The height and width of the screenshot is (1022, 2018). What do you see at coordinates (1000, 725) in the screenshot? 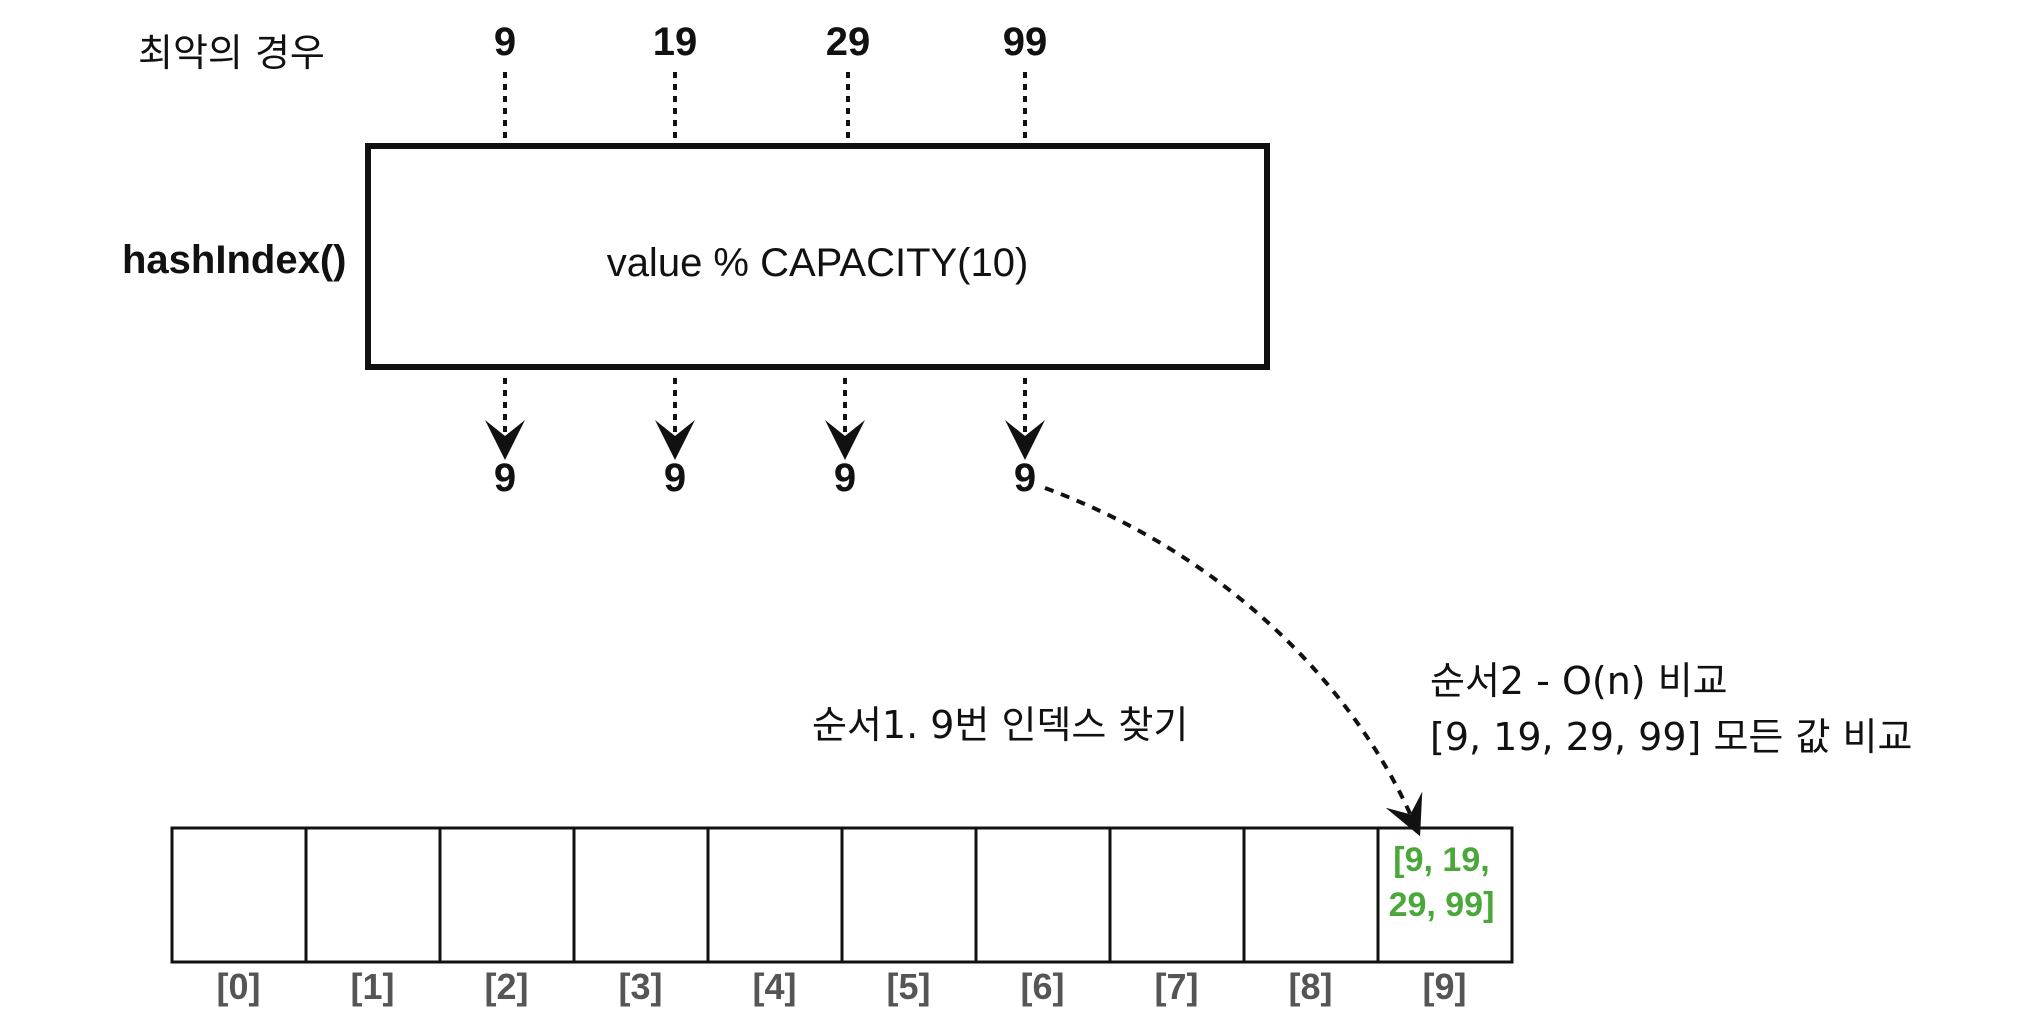
I see `step1-label: 순서1. 9번 인덱스 찾기` at bounding box center [1000, 725].